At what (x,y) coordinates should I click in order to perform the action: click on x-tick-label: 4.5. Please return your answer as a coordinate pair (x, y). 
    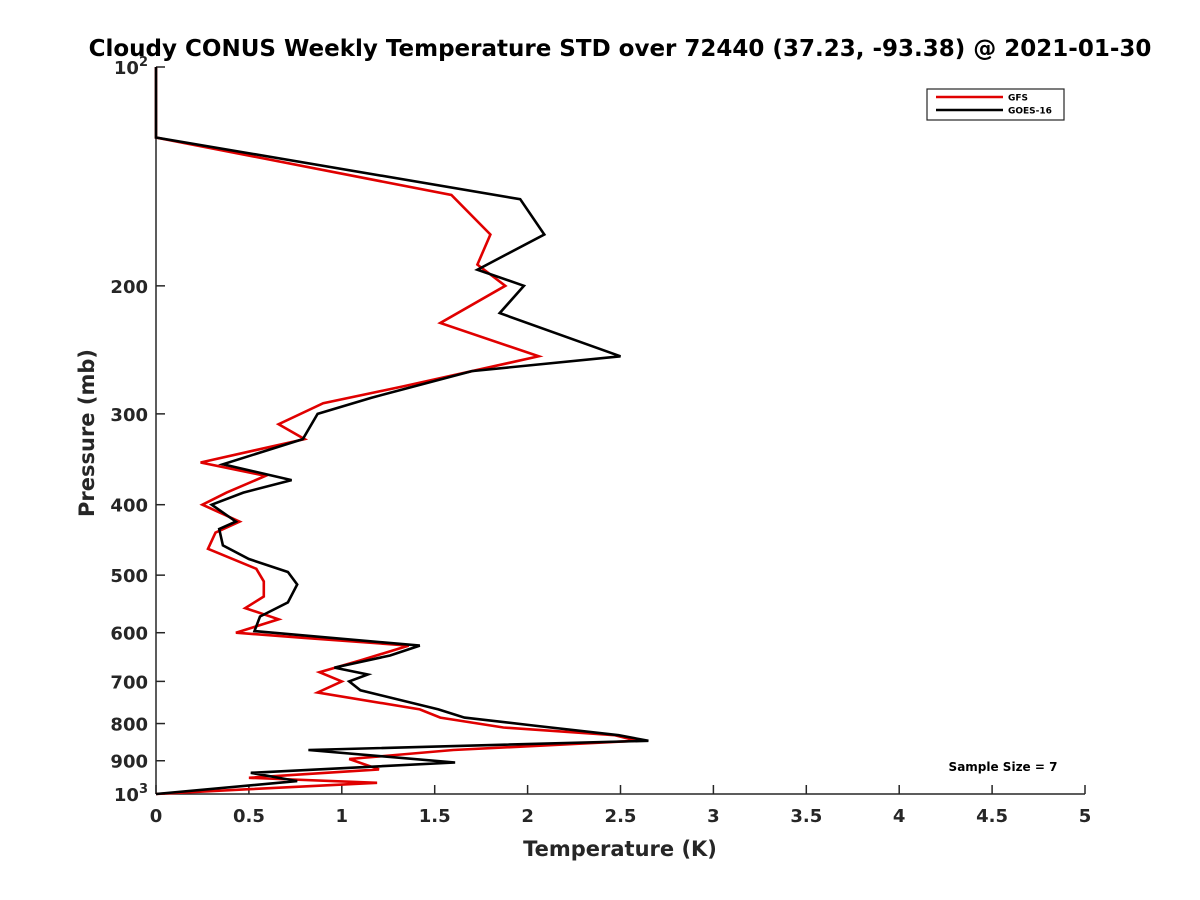
    Looking at the image, I should click on (992, 816).